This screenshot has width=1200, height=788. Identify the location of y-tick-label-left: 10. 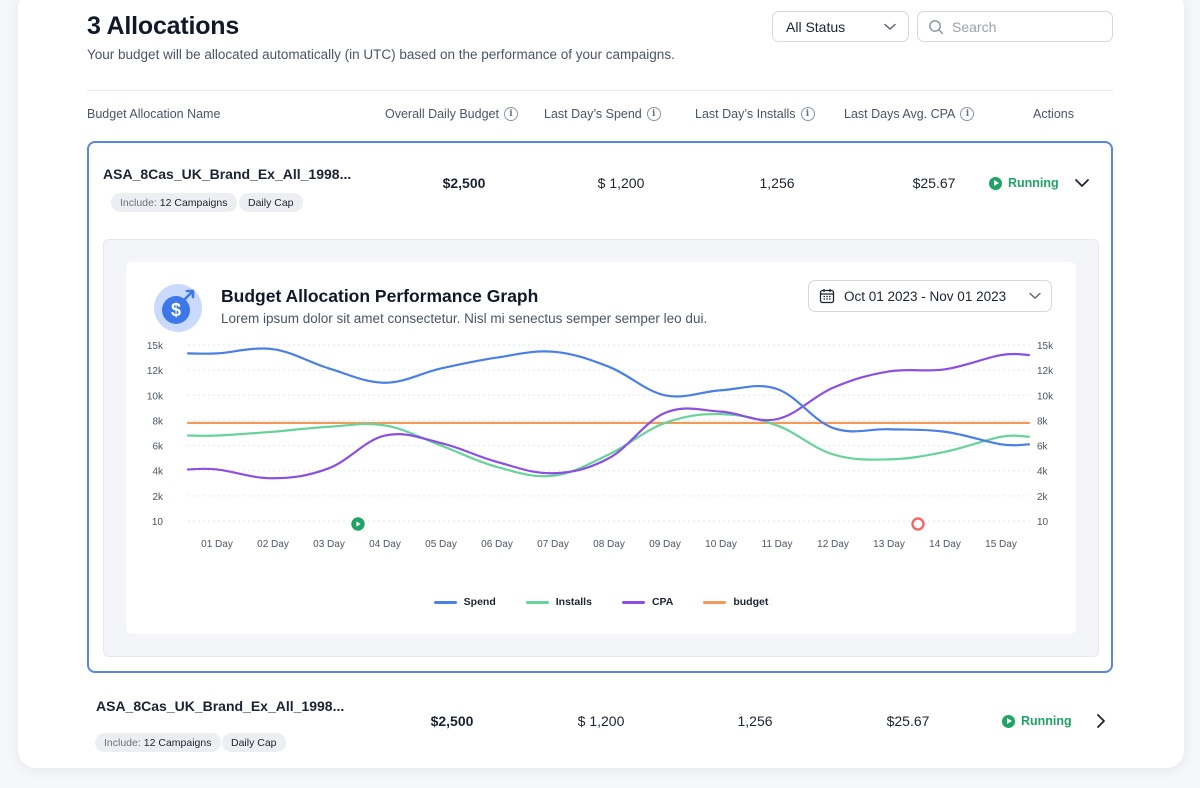
(158, 522).